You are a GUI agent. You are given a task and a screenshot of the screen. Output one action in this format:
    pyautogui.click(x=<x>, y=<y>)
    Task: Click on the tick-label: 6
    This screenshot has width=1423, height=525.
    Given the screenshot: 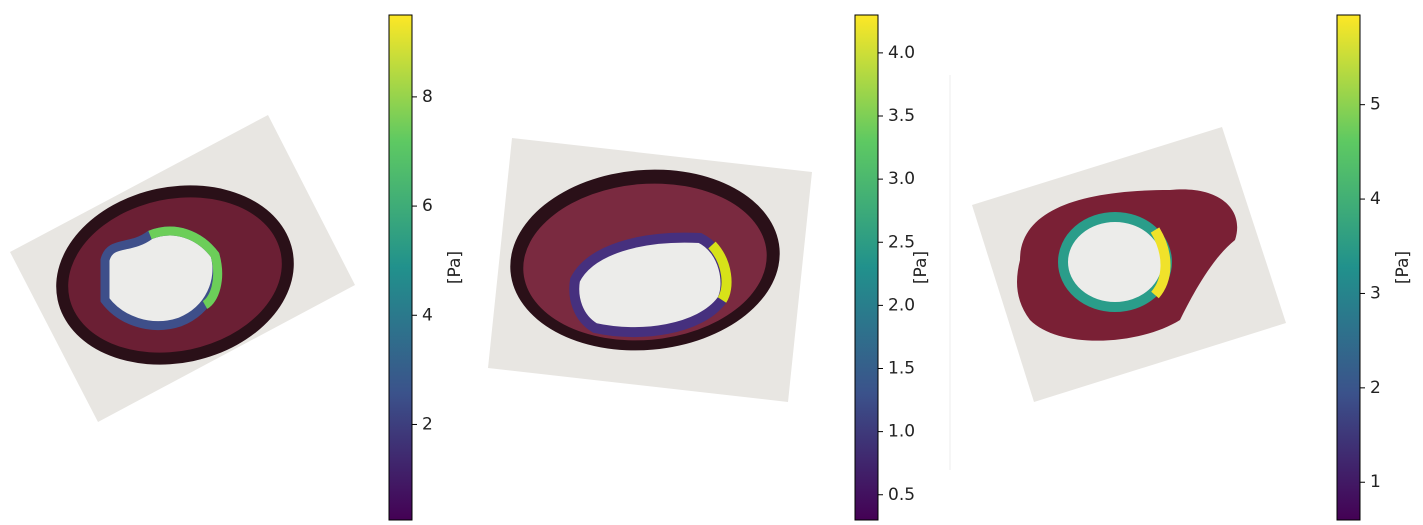 What is the action you would take?
    pyautogui.click(x=427, y=206)
    